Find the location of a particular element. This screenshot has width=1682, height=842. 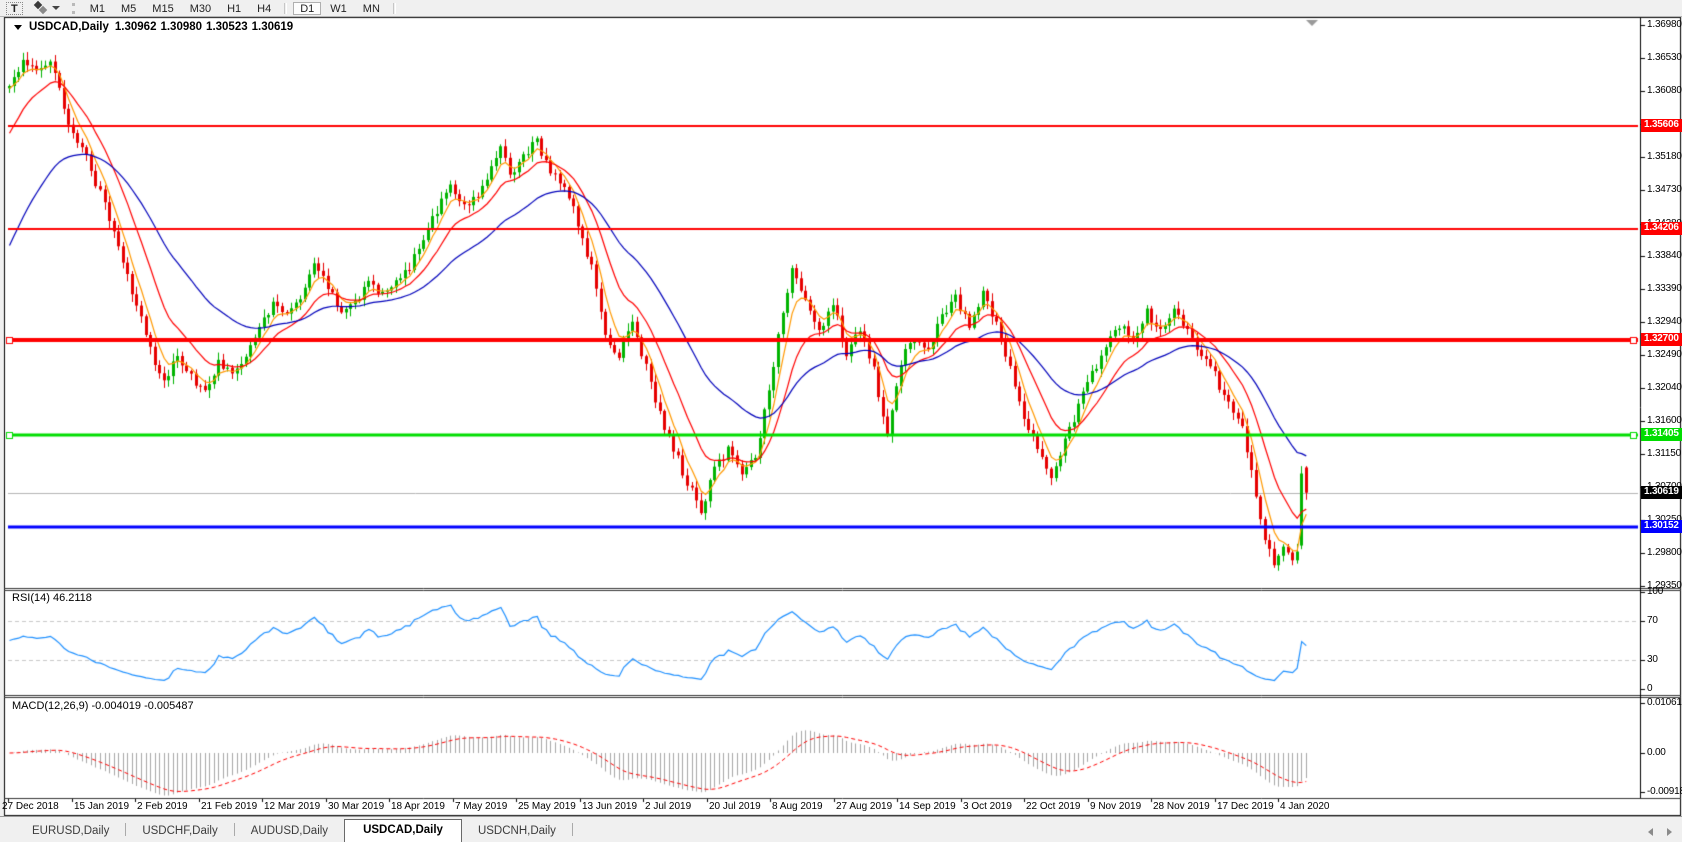

tab-scroll-right-icon is located at coordinates (1669, 832).